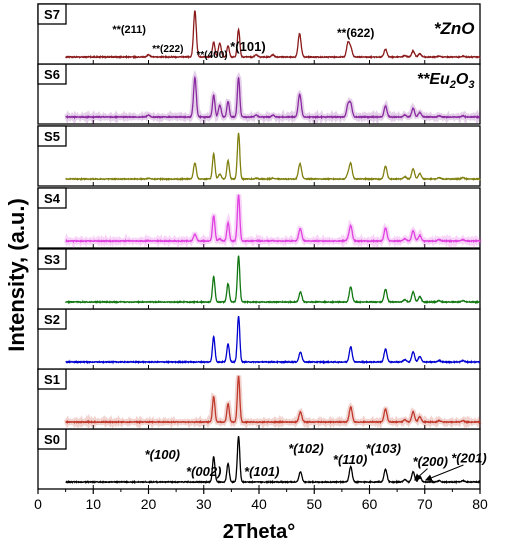 The image size is (516, 550). What do you see at coordinates (273, 219) in the screenshot?
I see `series-line-s4` at bounding box center [273, 219].